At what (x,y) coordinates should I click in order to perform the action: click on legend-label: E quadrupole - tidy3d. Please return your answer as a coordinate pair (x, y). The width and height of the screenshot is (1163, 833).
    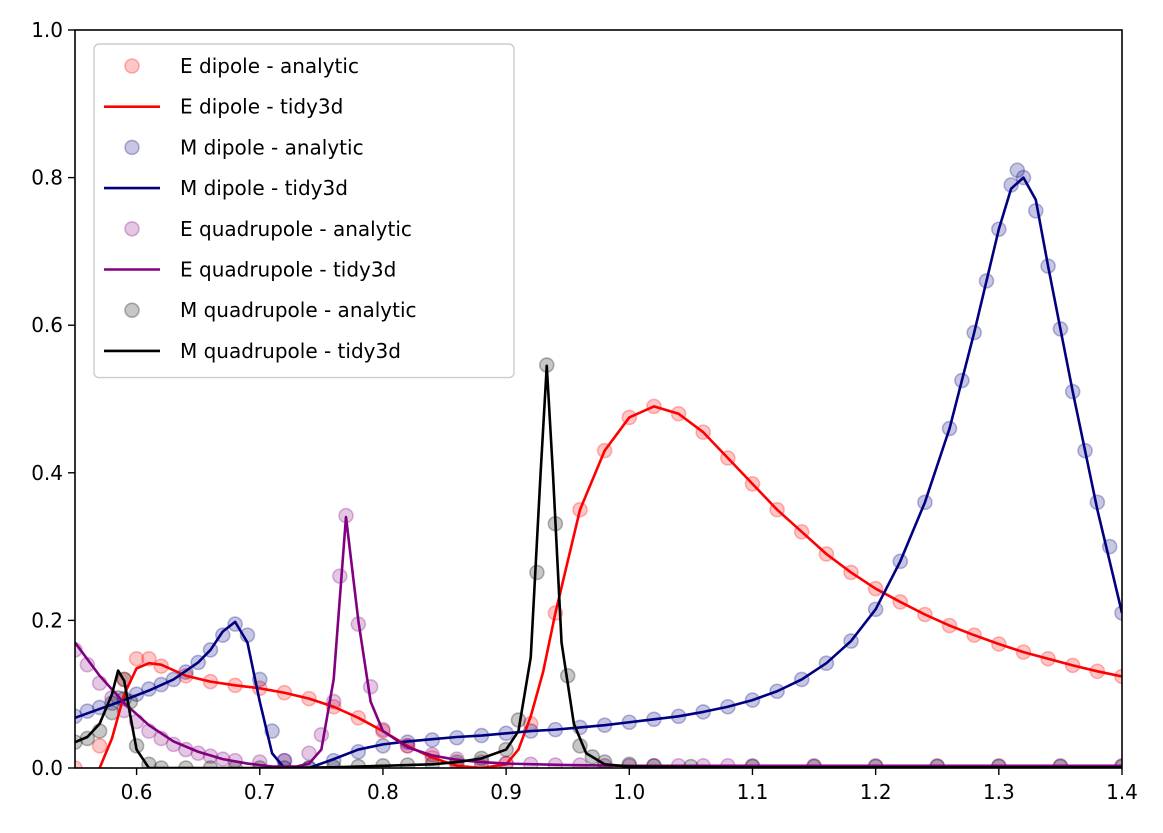
    Looking at the image, I should click on (288, 270).